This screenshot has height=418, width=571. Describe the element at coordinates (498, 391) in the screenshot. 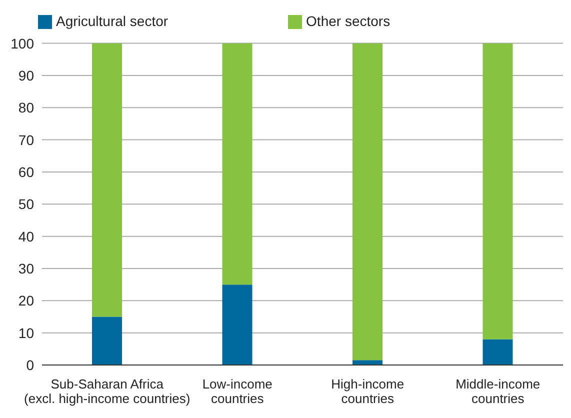

I see `x-tick-label: Middle-income countries` at that location.